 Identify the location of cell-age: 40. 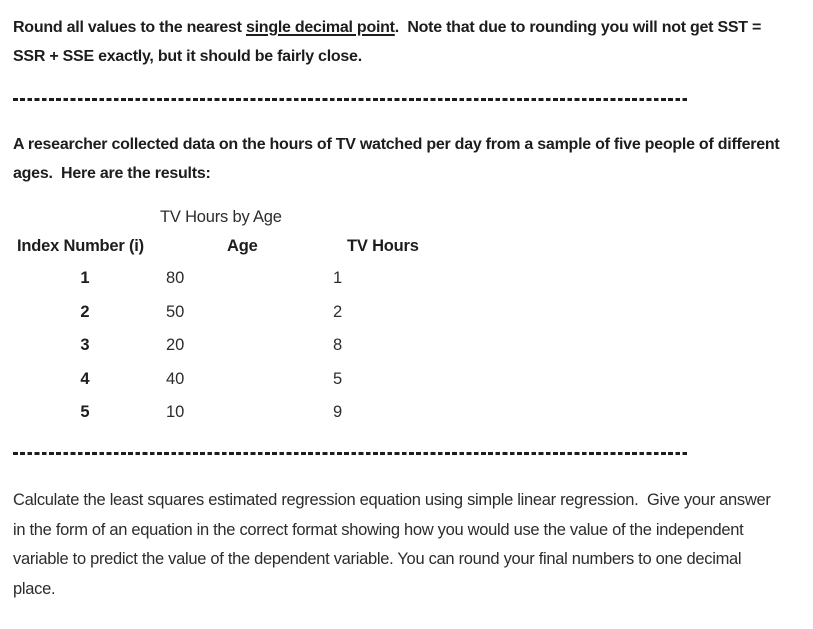
(175, 378).